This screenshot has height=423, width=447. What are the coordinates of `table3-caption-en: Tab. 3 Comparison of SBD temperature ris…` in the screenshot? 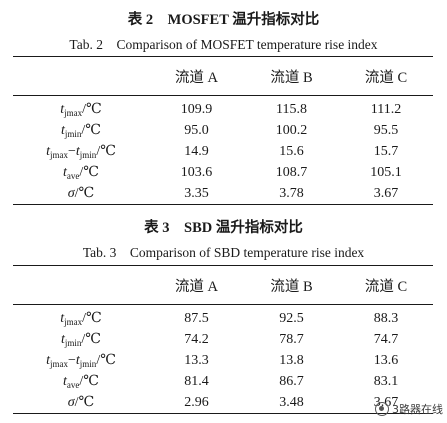 It's located at (223, 252).